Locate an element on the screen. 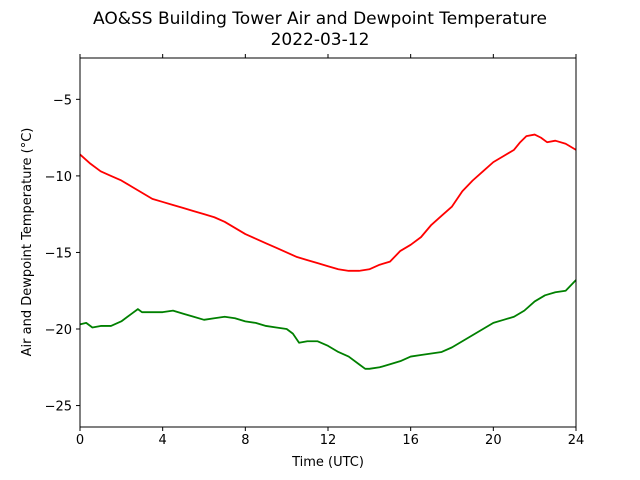 The width and height of the screenshot is (640, 480). y-axis-label: Air and Dewpoint Temperature (°C) is located at coordinates (27, 242).